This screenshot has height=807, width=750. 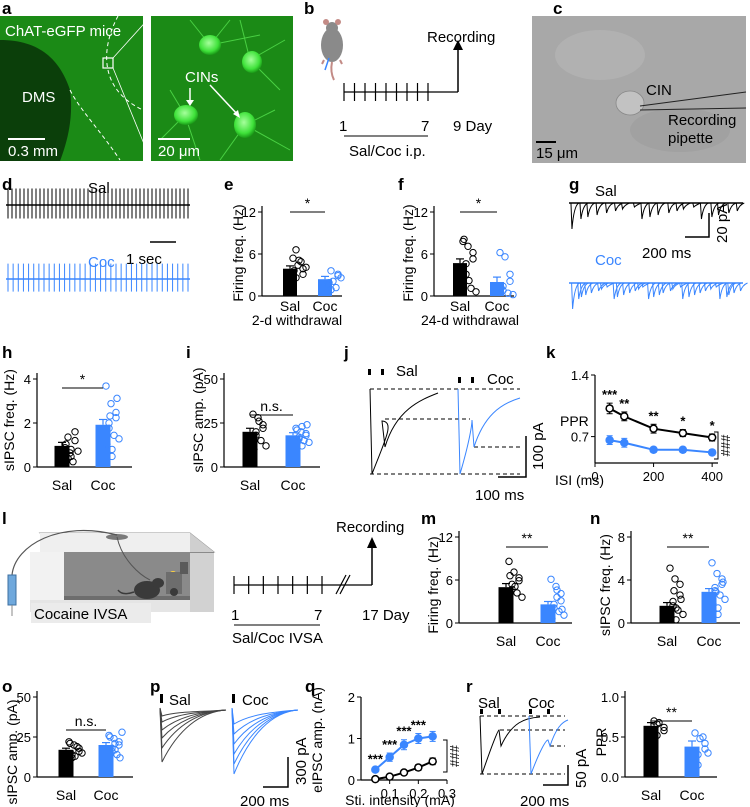 What do you see at coordinates (579, 480) in the screenshot?
I see `x-axis-label: ISI (ms)` at bounding box center [579, 480].